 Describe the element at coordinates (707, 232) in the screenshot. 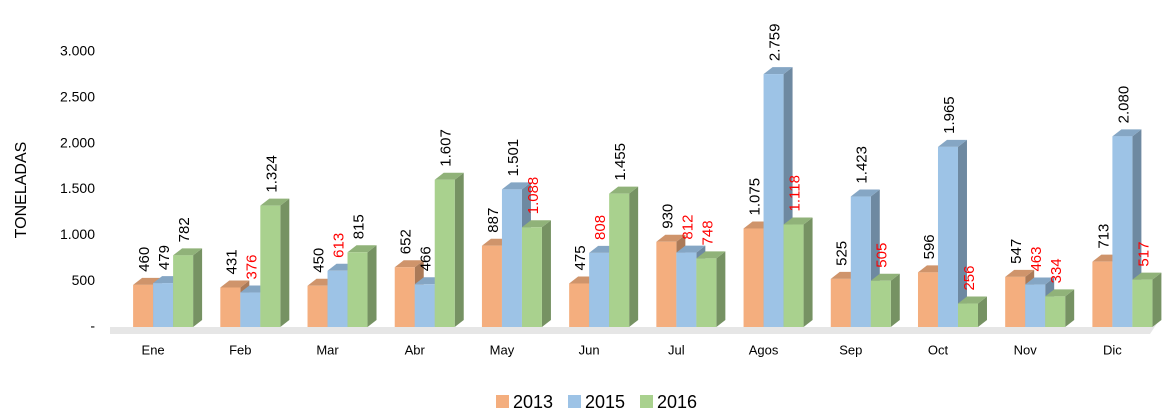

I see `value-label: 748` at that location.